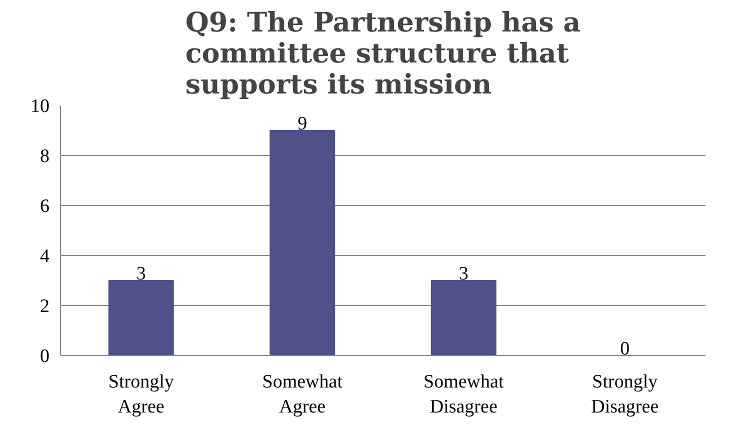 This screenshot has height=424, width=729. What do you see at coordinates (141, 395) in the screenshot?
I see `x-tick-label: Strongly Agree` at bounding box center [141, 395].